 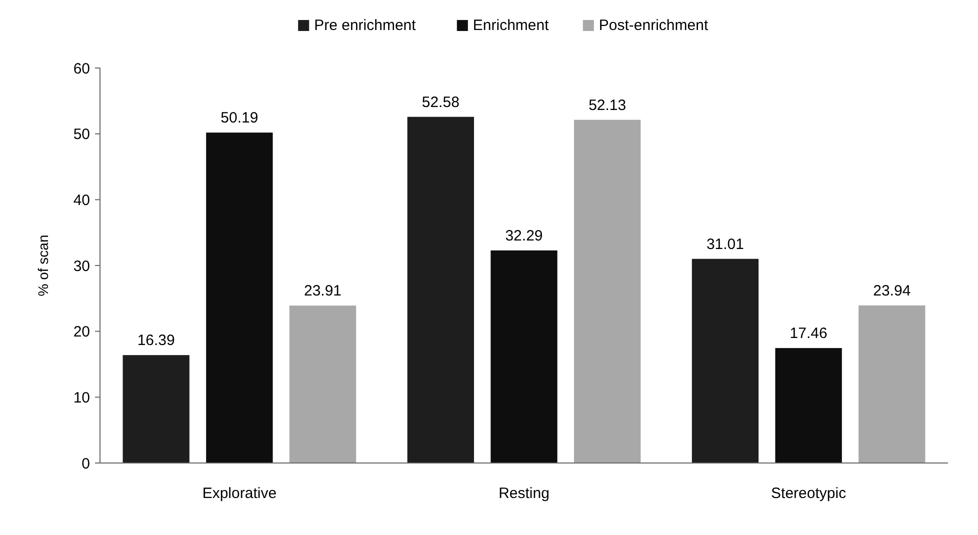 What do you see at coordinates (892, 291) in the screenshot?
I see `data-label: 23.94` at bounding box center [892, 291].